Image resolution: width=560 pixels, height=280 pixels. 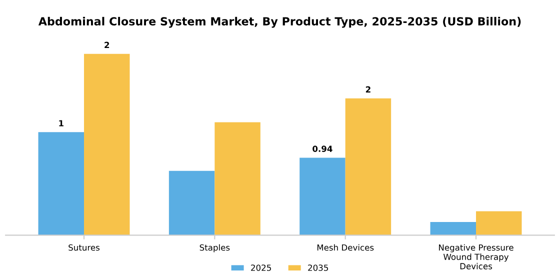 What do you see at coordinates (215, 248) in the screenshot?
I see `x-tick-label: Staples` at bounding box center [215, 248].